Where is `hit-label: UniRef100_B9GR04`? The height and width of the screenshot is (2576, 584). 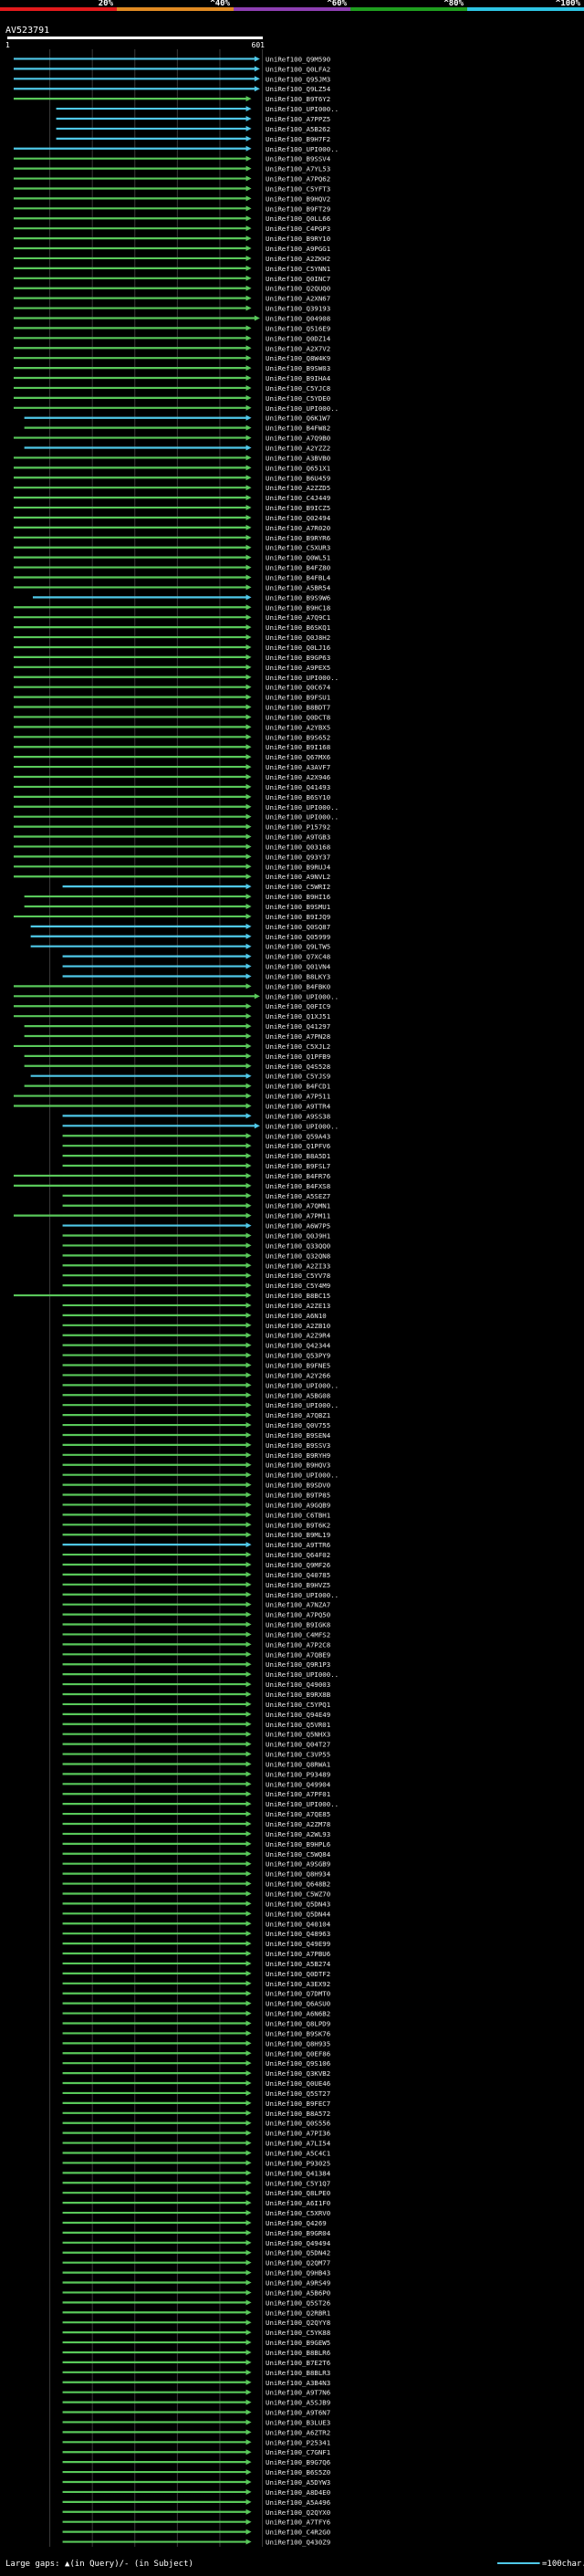 hit-label: UniRef100_B9GR04 is located at coordinates (298, 2233).